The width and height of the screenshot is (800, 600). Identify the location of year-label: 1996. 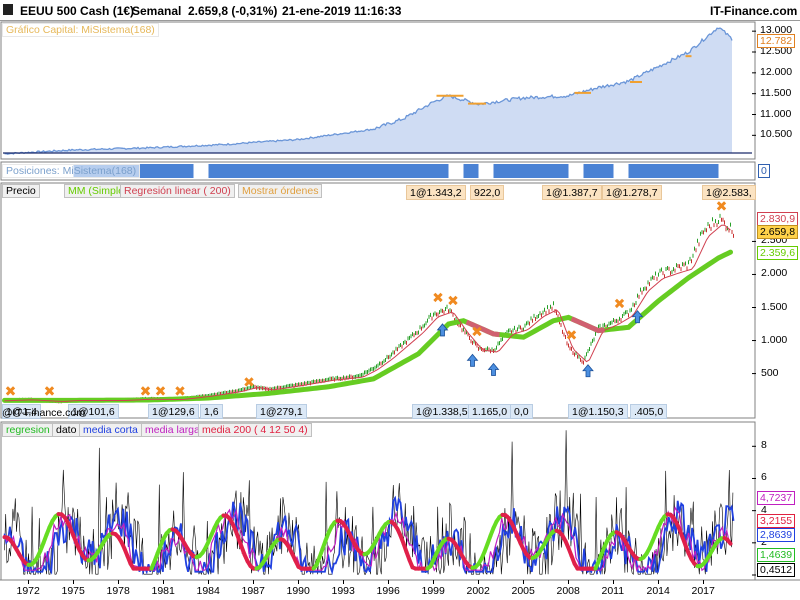
(388, 591).